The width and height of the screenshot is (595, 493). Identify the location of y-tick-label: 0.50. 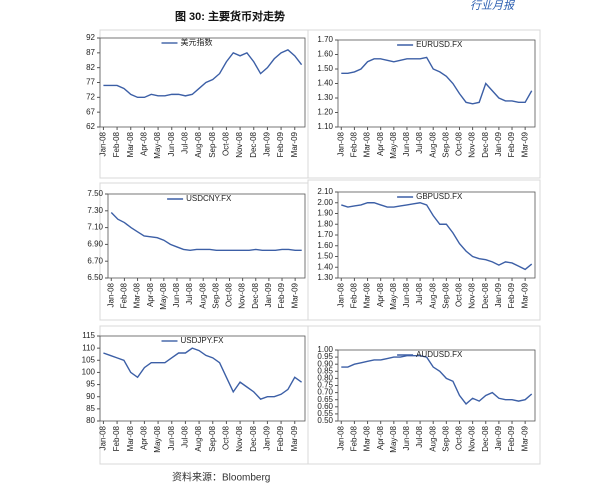
(325, 420).